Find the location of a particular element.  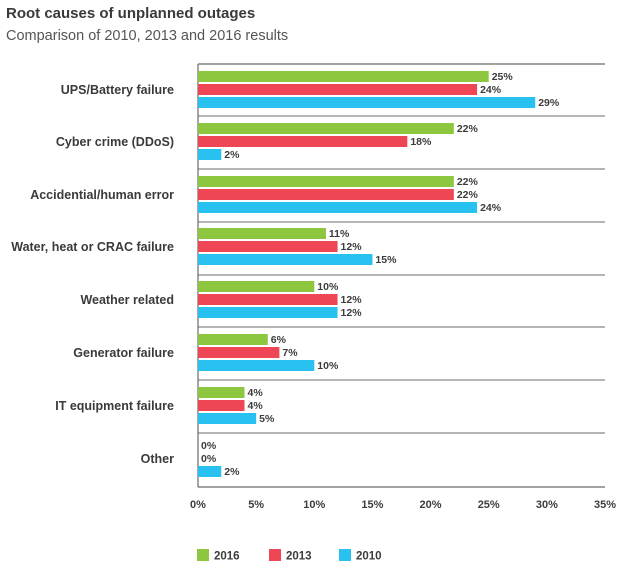

category-label: Weather related is located at coordinates (127, 300).